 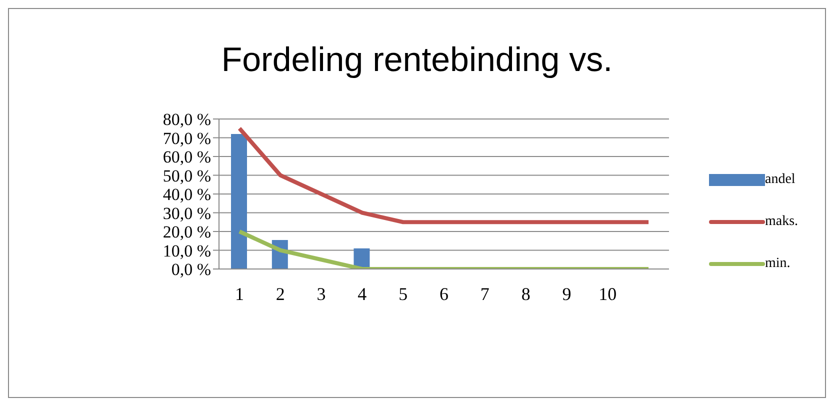 I want to click on y-tick-label: 0,0 %, so click(x=191, y=270).